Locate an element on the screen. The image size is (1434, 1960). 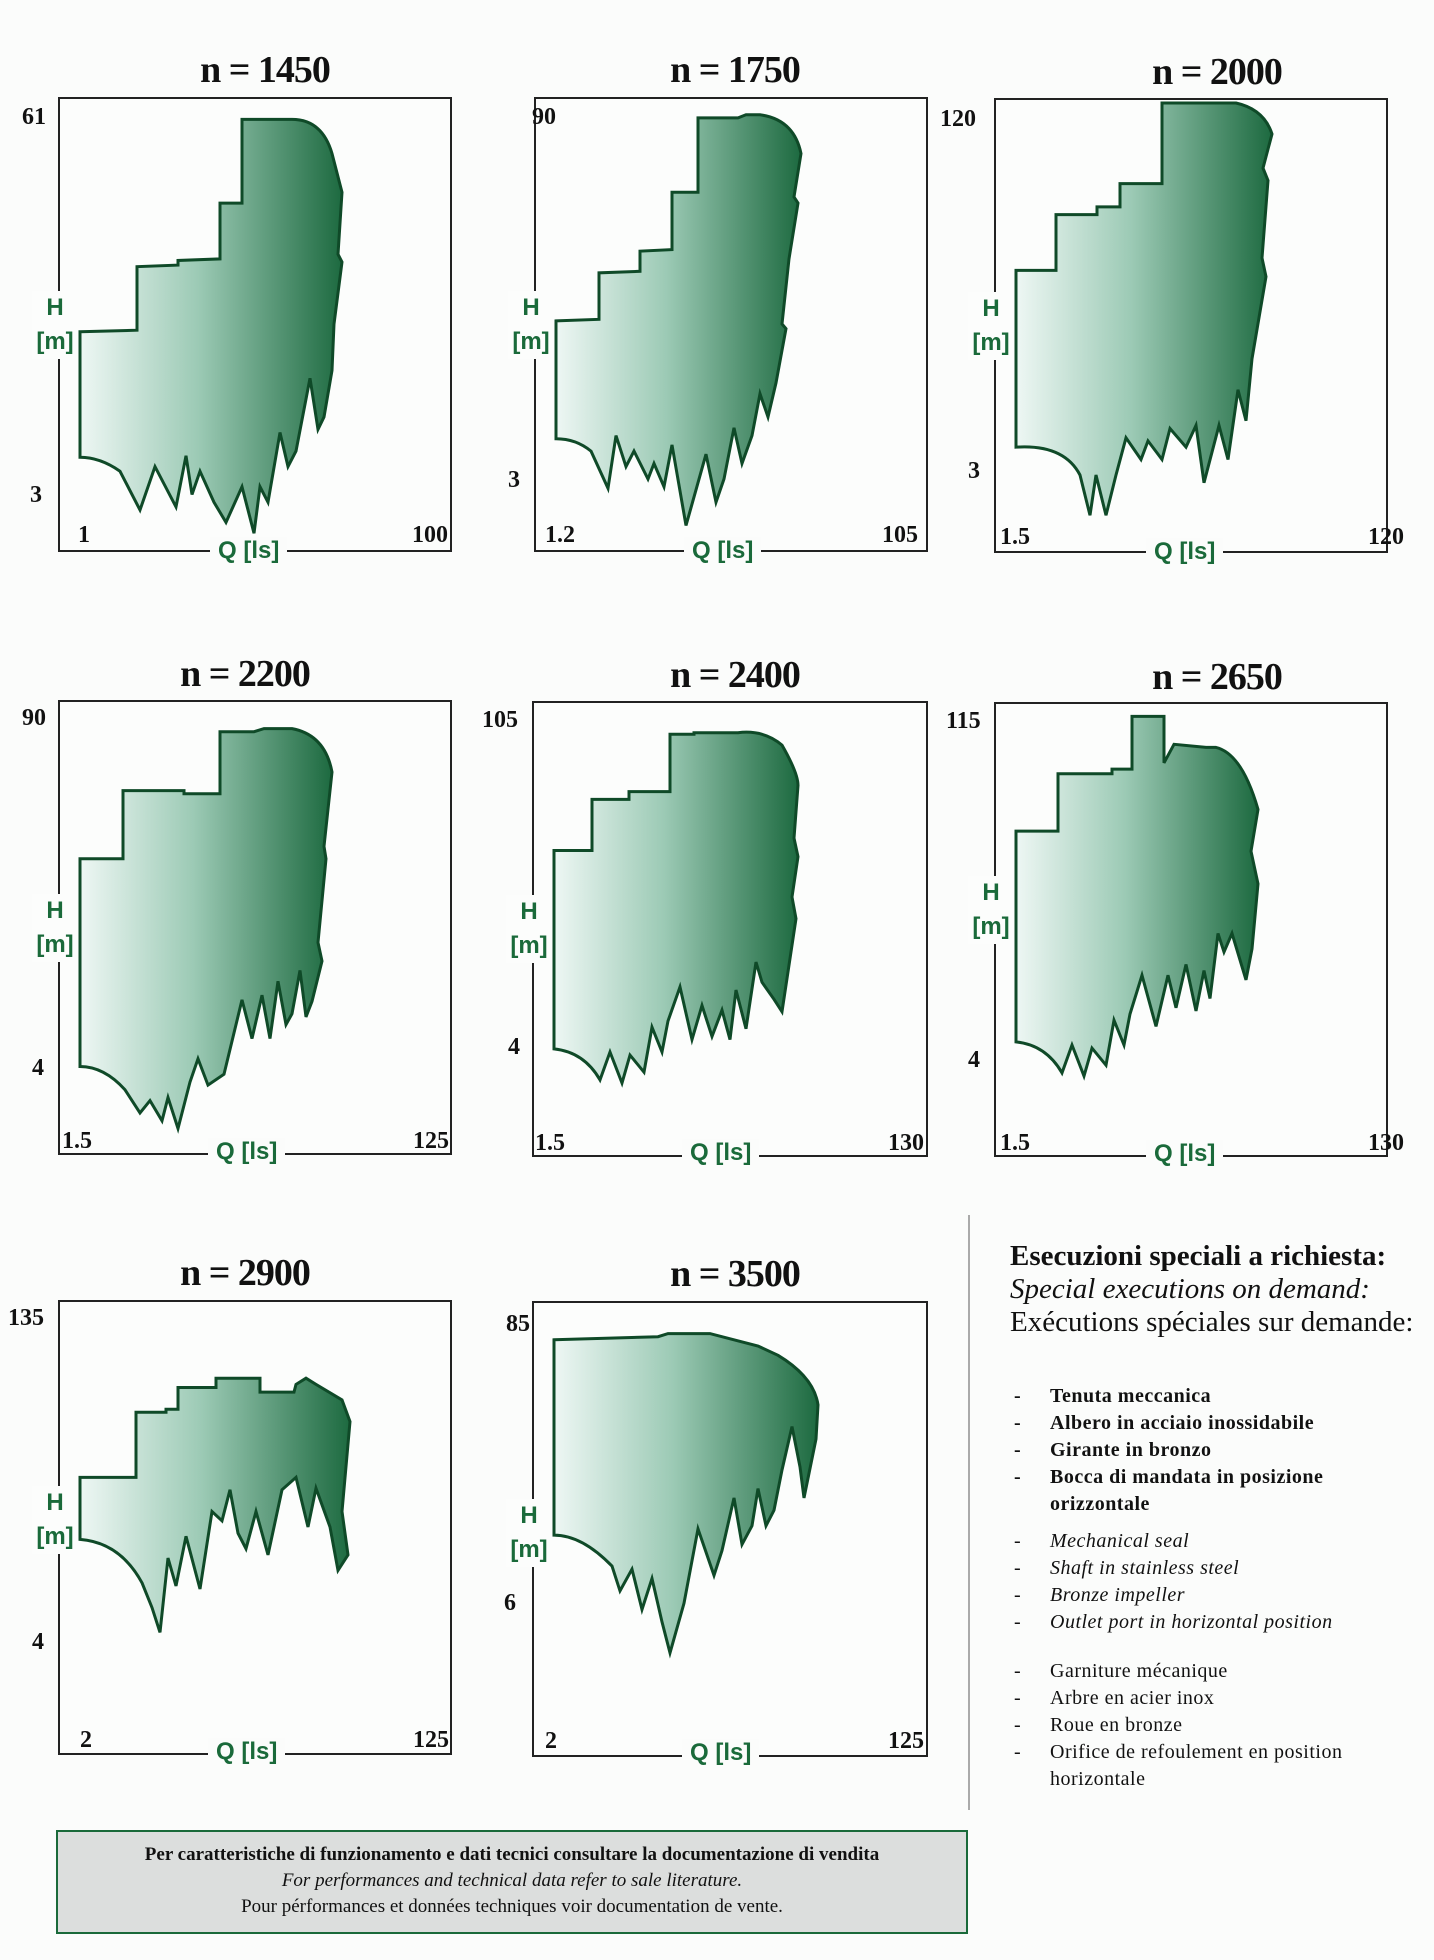
heading-english: Special executions on demand: is located at coordinates (1190, 1289).